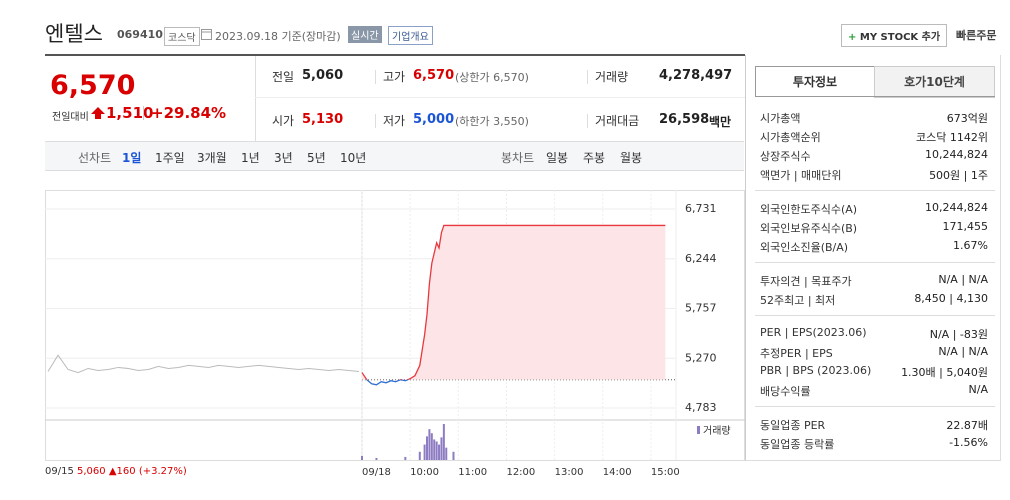 The width and height of the screenshot is (1010, 500). Describe the element at coordinates (74, 34) in the screenshot. I see `stock-name: 엔텔스` at that location.